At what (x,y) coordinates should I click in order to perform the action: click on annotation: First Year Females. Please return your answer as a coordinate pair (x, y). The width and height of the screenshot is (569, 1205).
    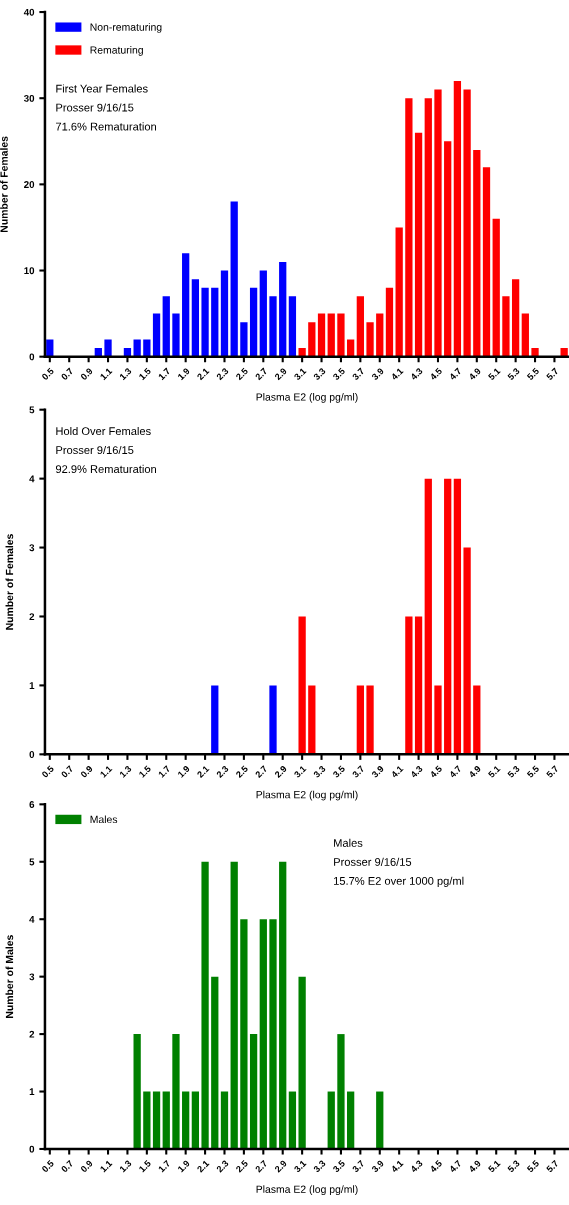
    Looking at the image, I should click on (102, 88).